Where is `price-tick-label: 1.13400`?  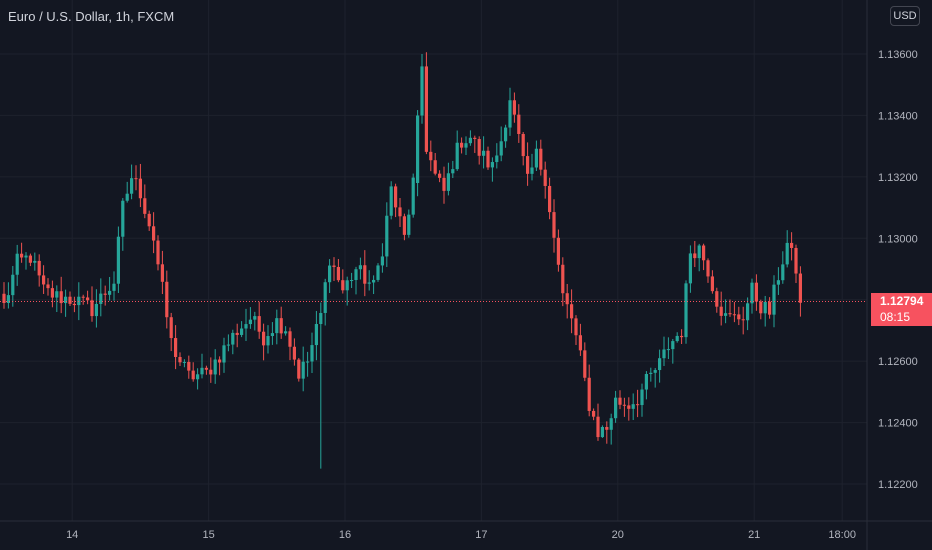
price-tick-label: 1.13400 is located at coordinates (898, 116).